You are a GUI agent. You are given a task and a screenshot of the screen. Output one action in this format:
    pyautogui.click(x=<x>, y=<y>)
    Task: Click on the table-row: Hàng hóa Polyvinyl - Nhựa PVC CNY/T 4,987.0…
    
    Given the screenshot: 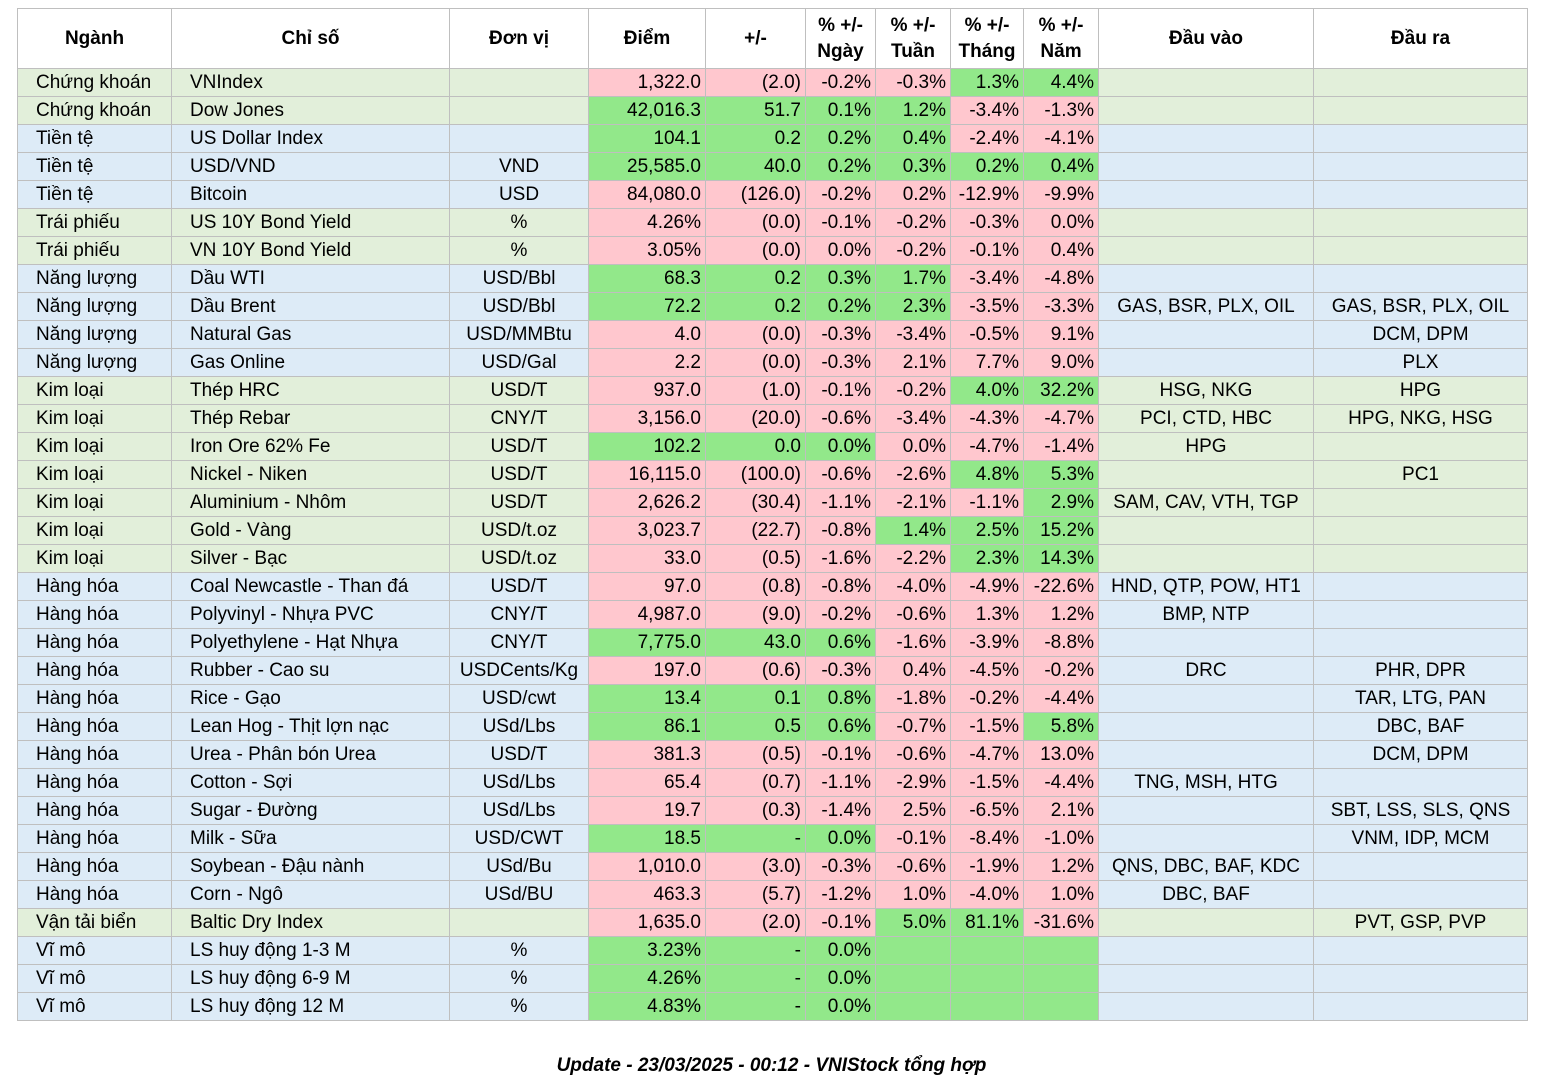 What is the action you would take?
    pyautogui.click(x=772, y=614)
    